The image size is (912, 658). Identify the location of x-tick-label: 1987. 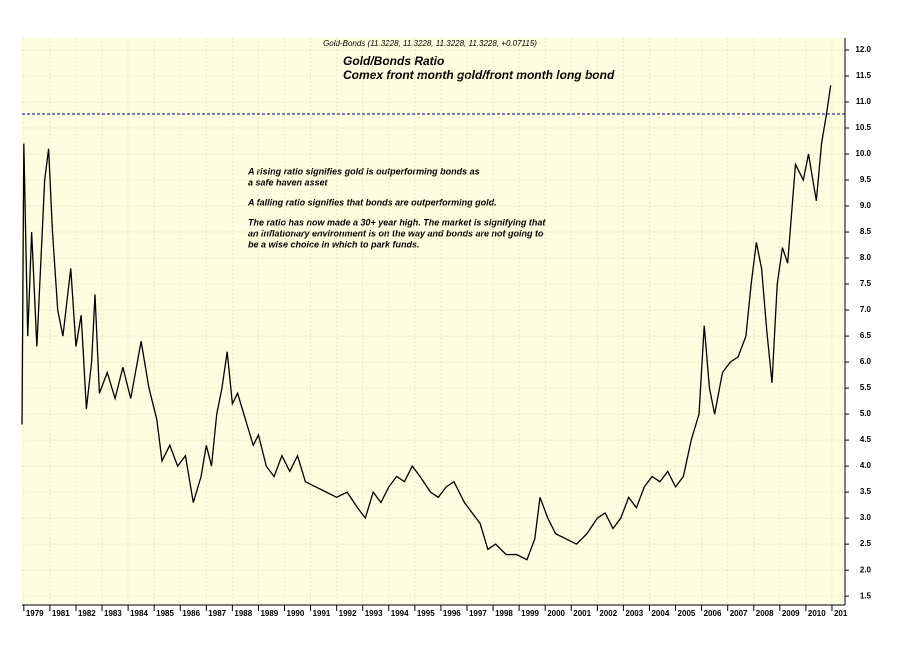
(217, 613).